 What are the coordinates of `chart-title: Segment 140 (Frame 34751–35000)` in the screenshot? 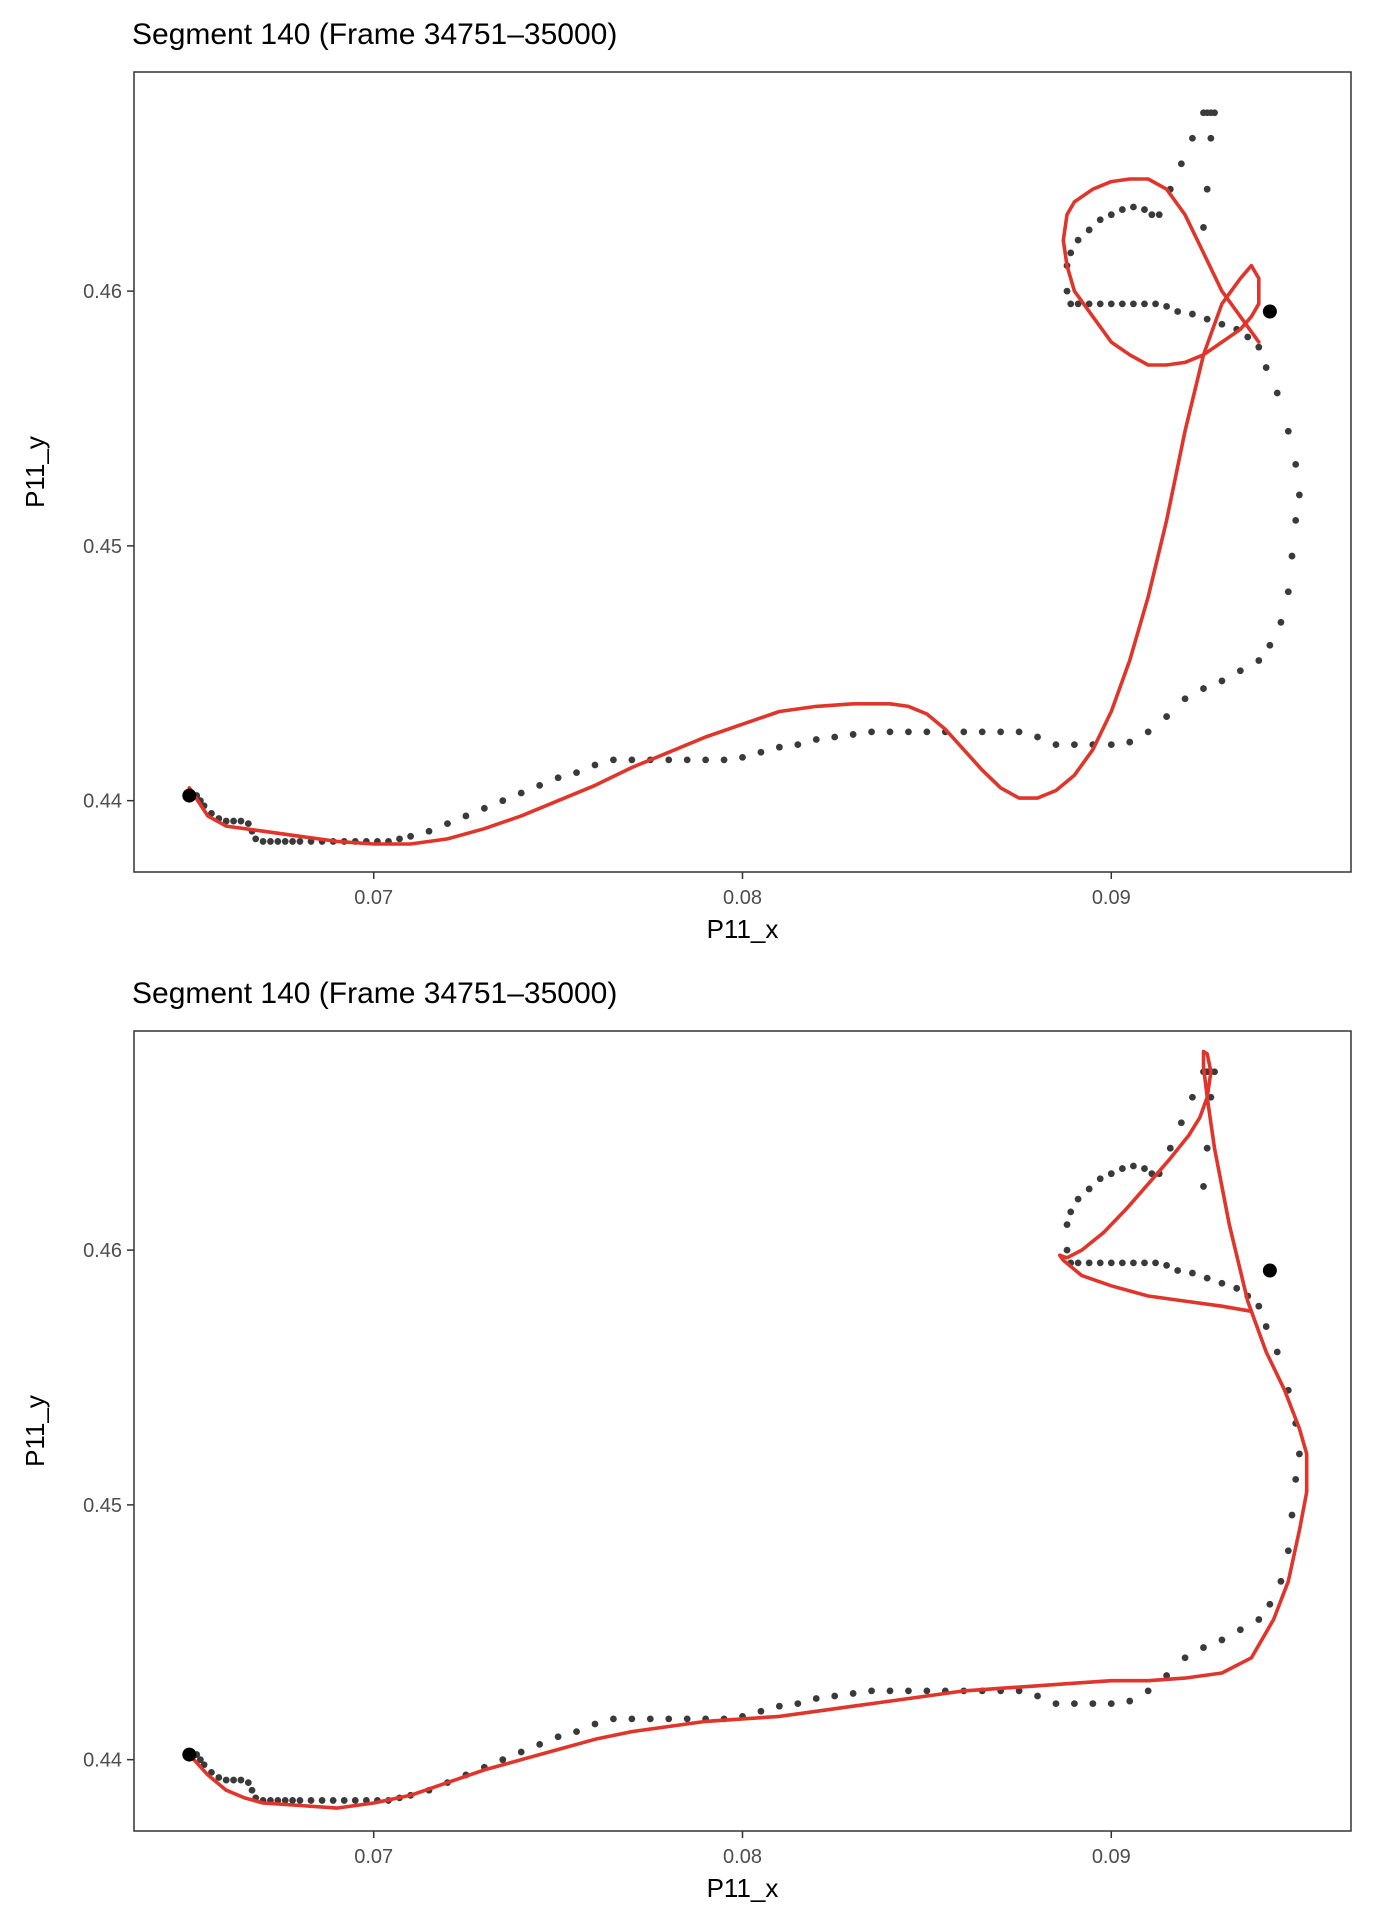 It's located at (374, 34).